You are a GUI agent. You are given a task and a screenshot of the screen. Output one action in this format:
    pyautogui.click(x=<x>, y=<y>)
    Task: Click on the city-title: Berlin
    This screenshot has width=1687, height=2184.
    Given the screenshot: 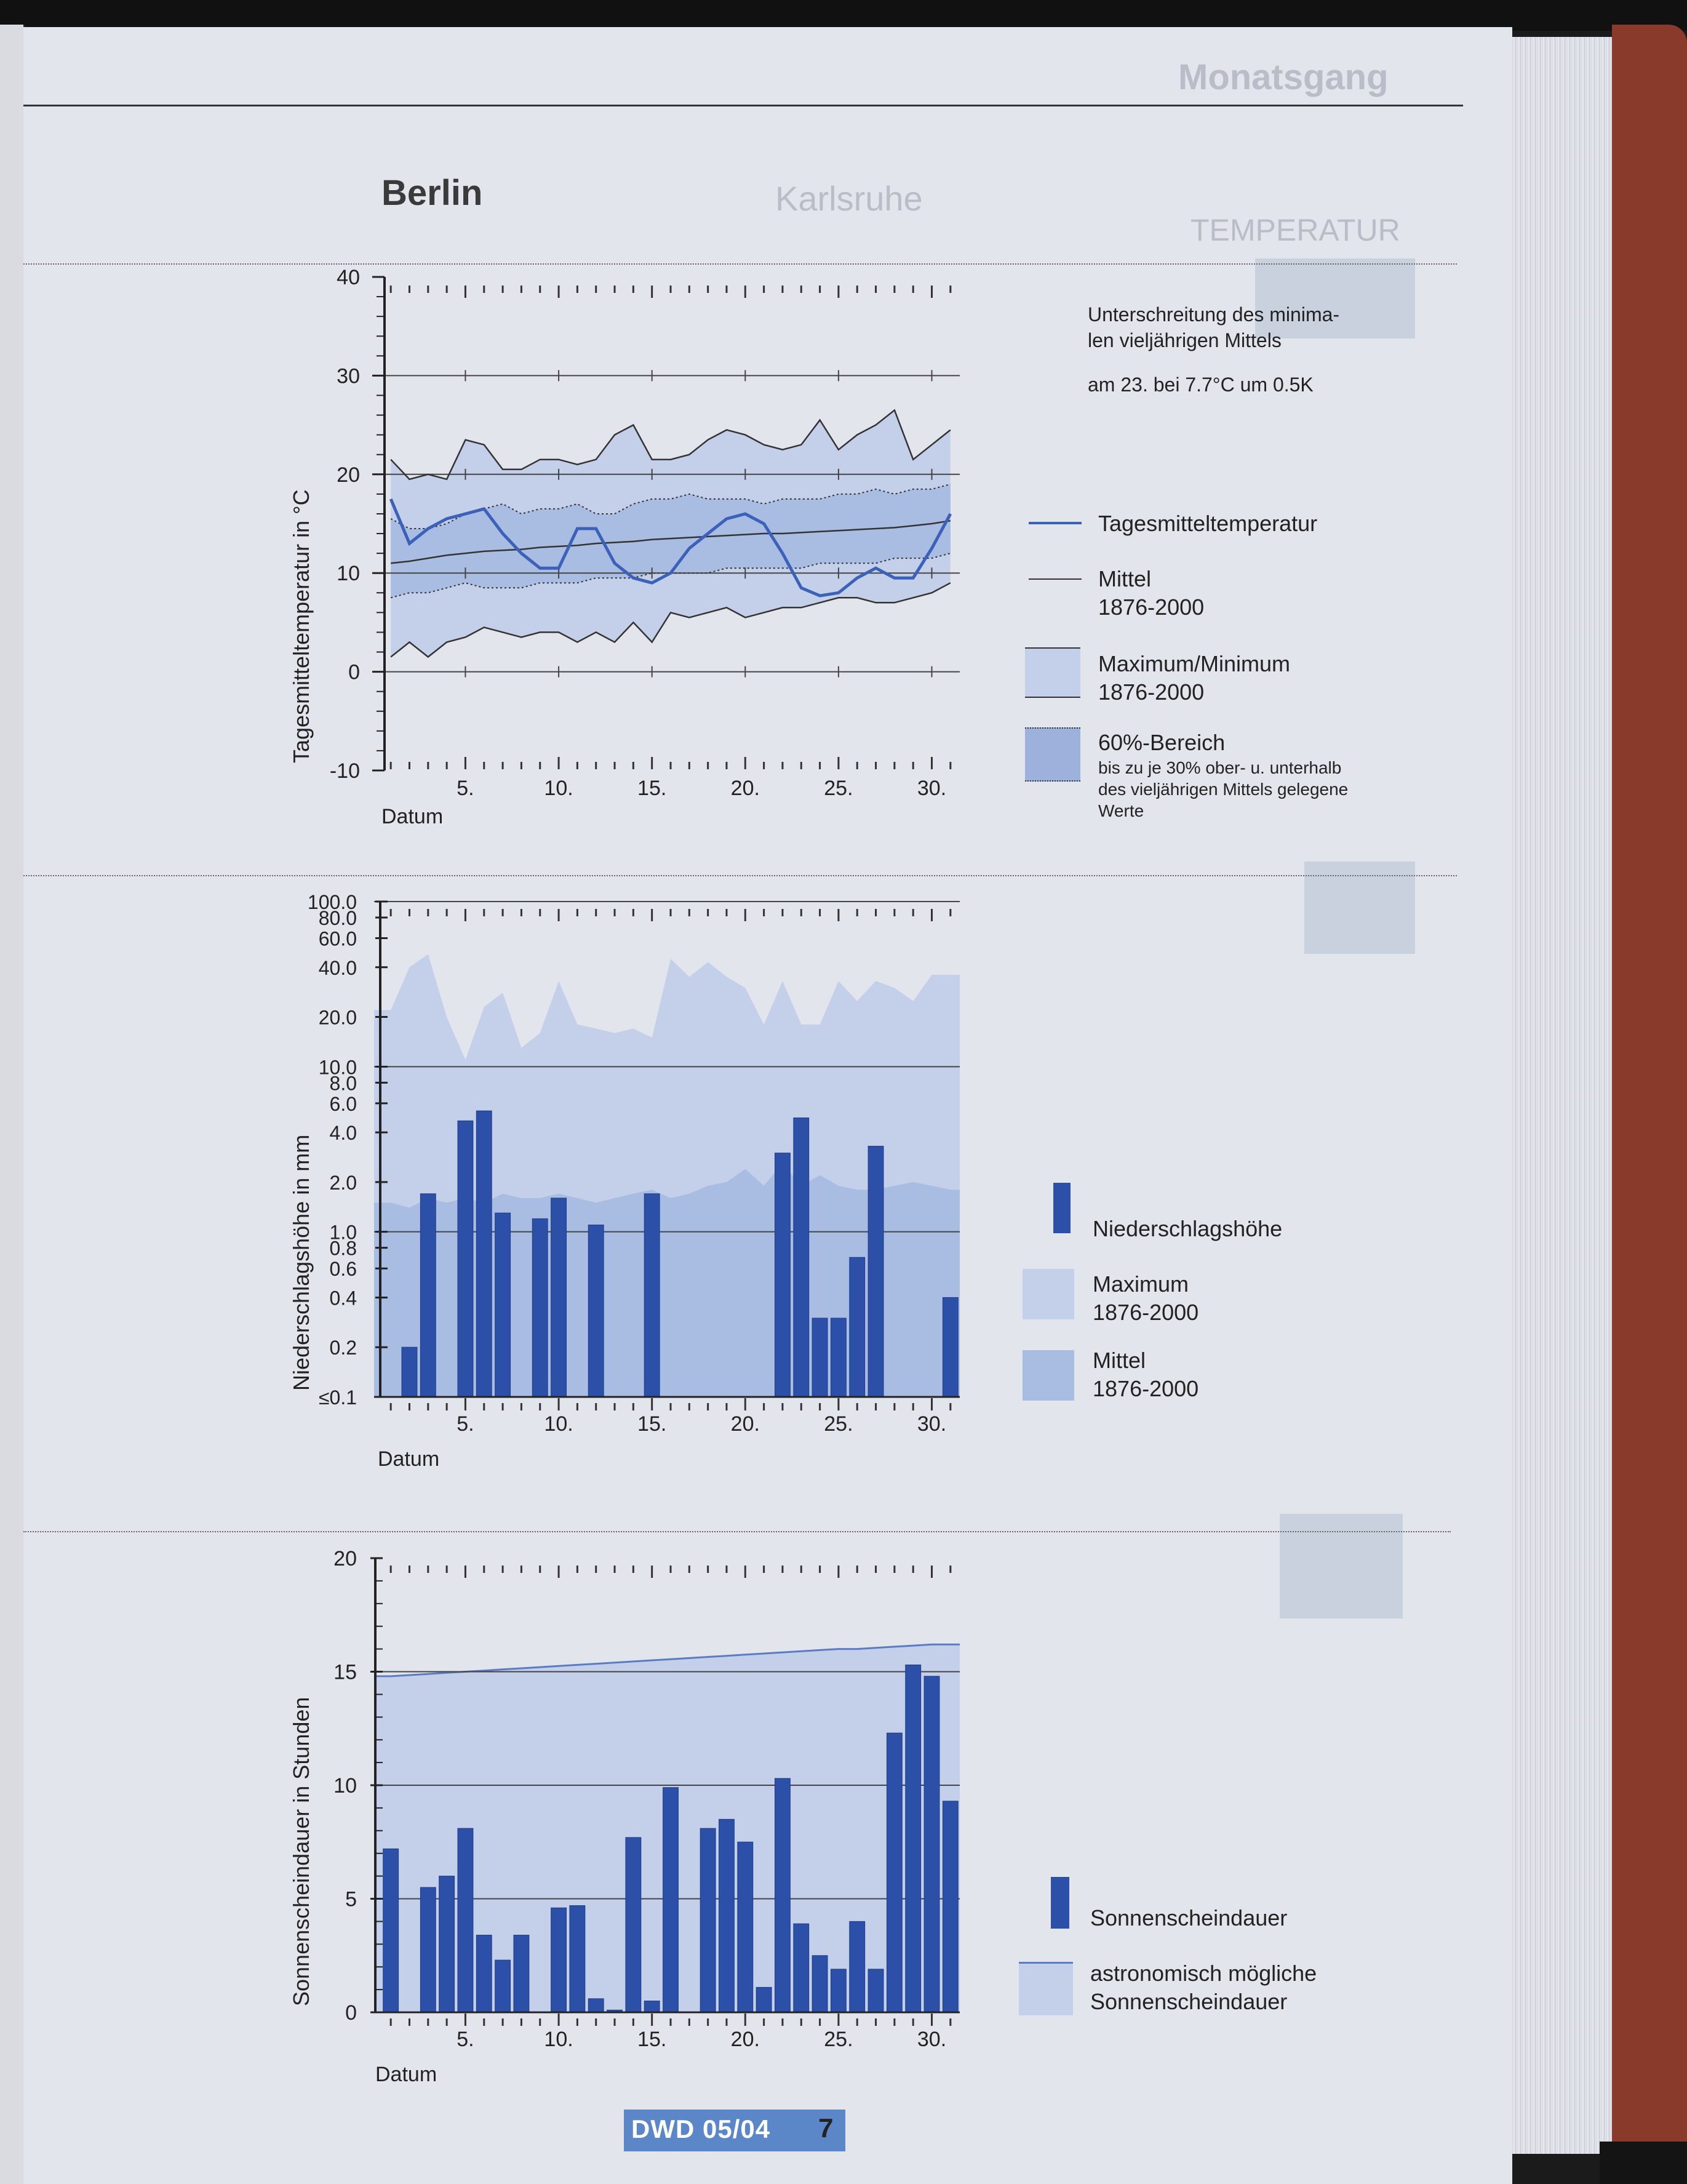 What is the action you would take?
    pyautogui.click(x=432, y=193)
    